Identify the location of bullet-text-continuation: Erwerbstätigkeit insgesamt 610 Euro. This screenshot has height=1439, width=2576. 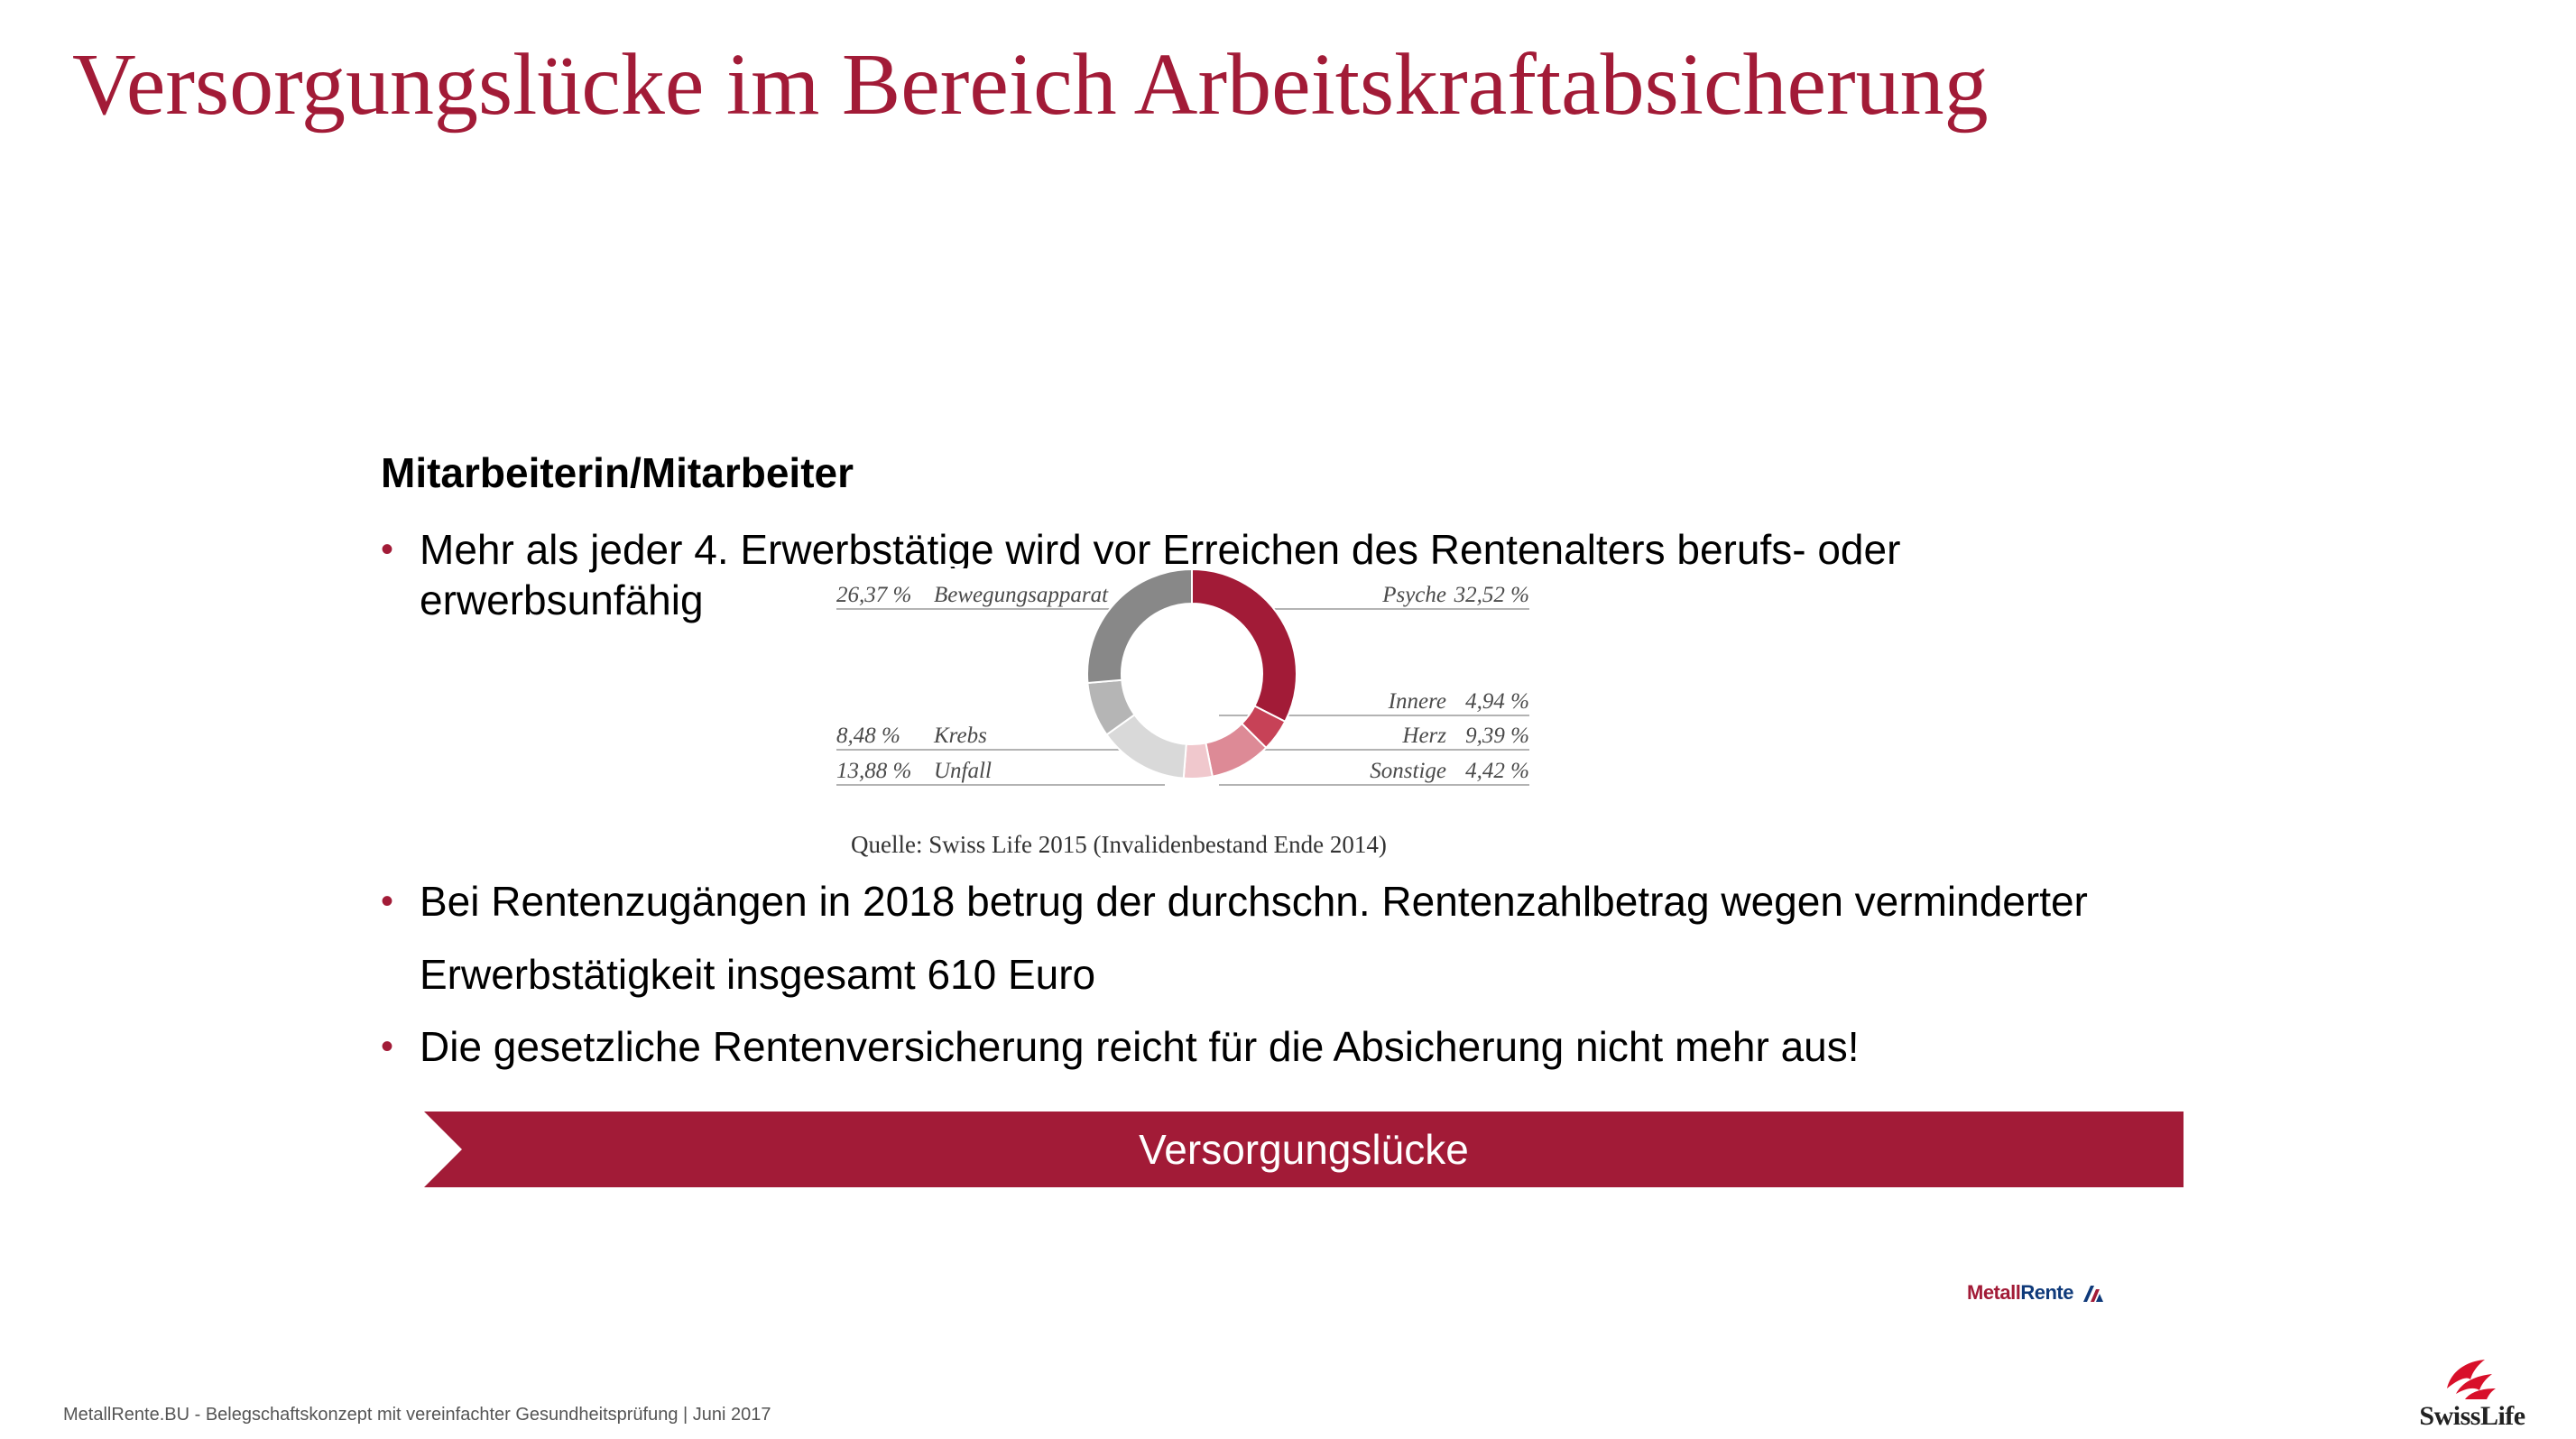
(758, 974).